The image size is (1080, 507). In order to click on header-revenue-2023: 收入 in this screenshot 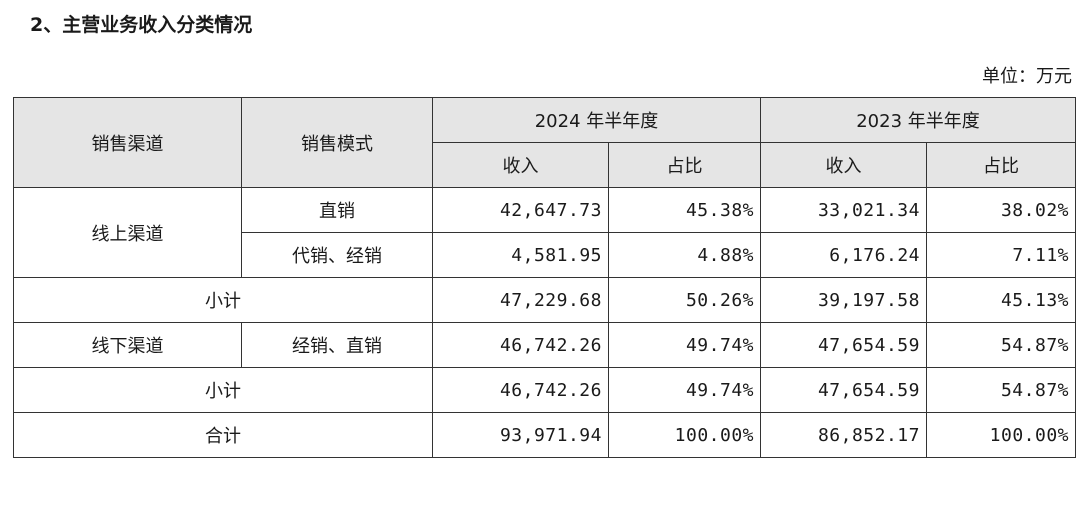, I will do `click(843, 165)`.